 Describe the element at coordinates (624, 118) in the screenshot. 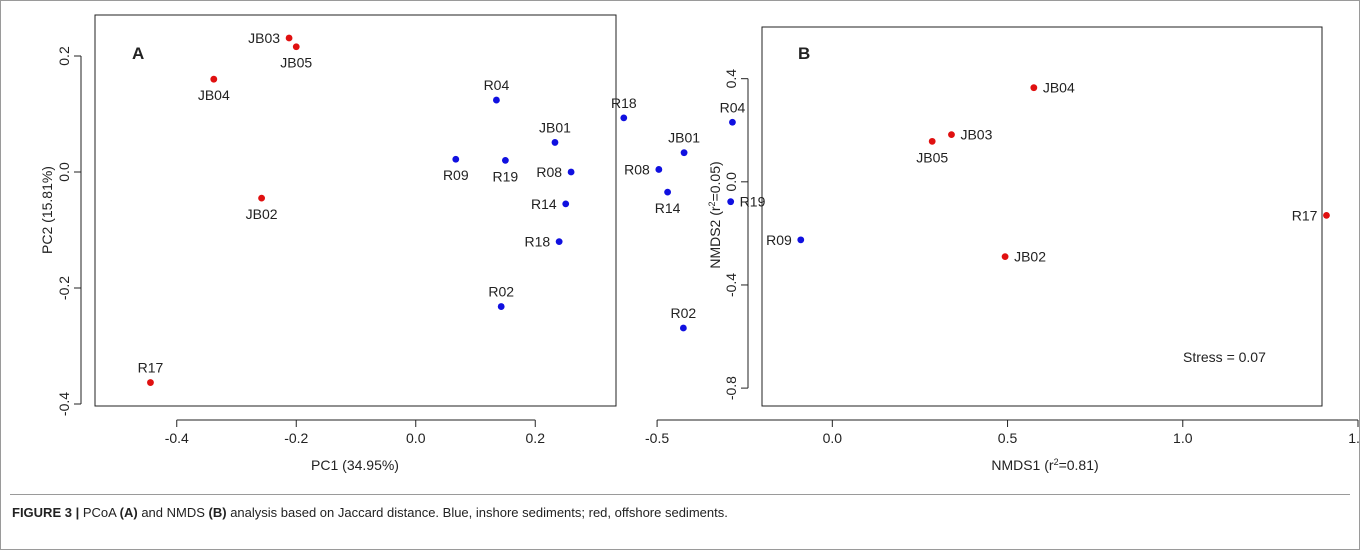

I see `panel-b-point-r18` at that location.